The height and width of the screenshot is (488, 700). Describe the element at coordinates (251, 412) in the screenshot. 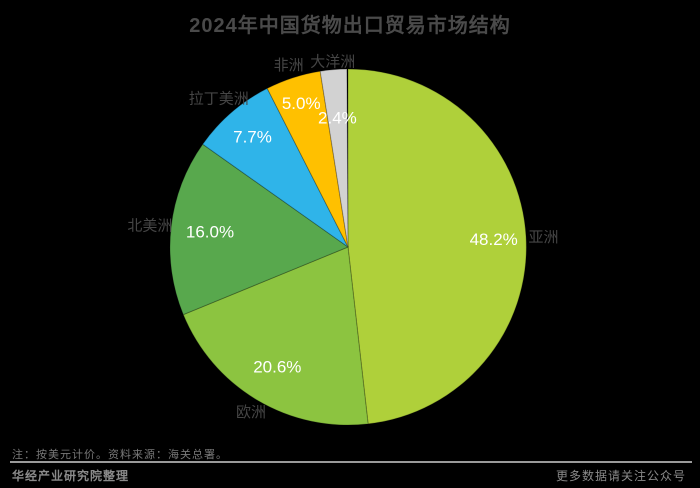

I see `pie-category-label: 欧洲` at that location.